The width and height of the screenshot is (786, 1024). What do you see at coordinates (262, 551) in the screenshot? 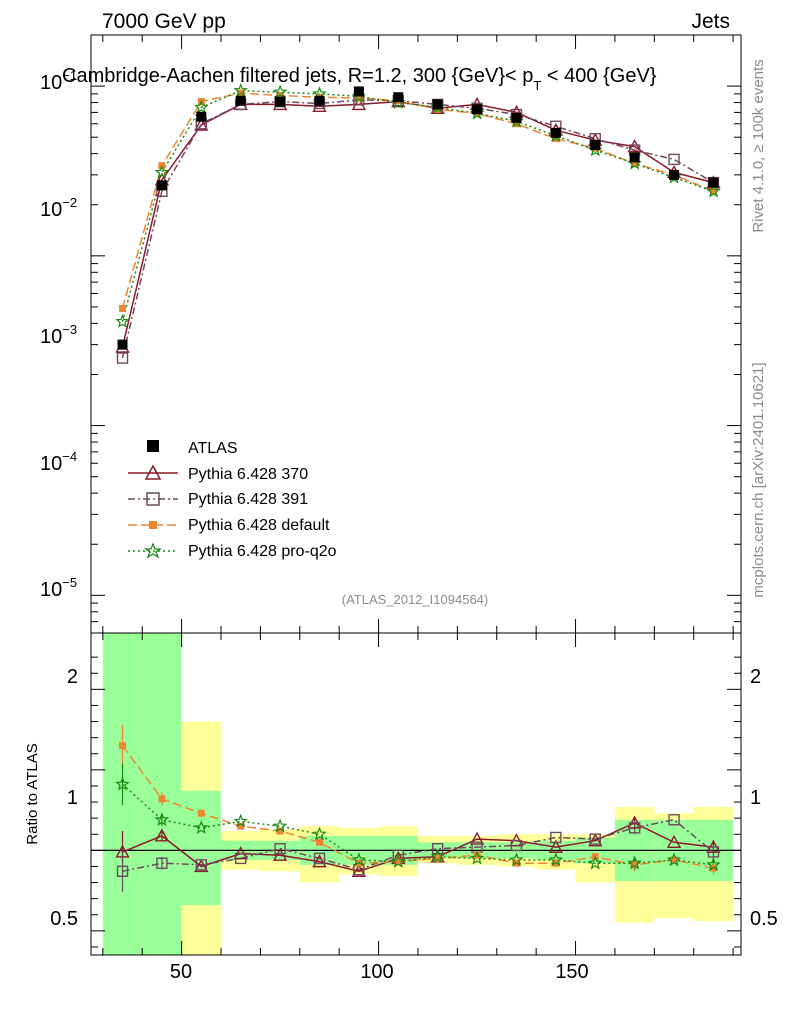
I see `legend-label-pq2o: Pythia 6.428 pro-q2o` at bounding box center [262, 551].